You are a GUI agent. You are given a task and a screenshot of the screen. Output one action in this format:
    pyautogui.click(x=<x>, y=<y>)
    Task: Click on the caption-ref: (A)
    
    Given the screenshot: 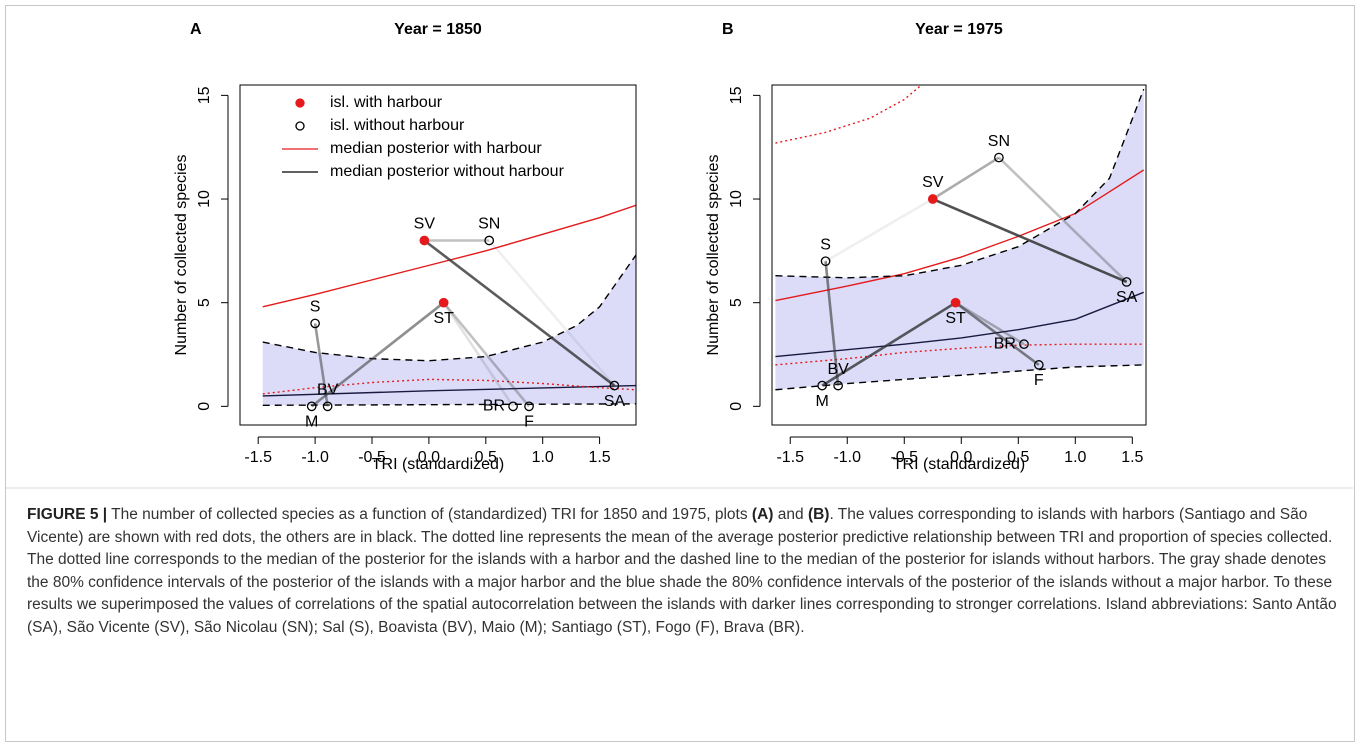 What is the action you would take?
    pyautogui.click(x=762, y=514)
    